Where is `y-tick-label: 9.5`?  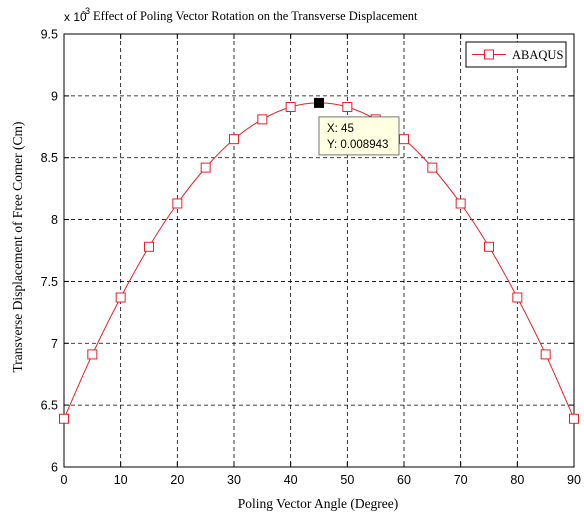
y-tick-label: 9.5 is located at coordinates (49, 35).